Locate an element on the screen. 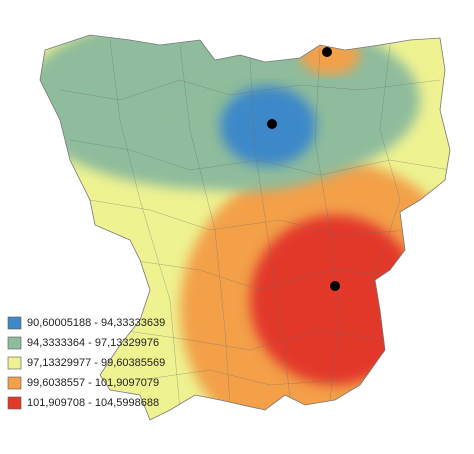 The image size is (474, 454). zone is located at coordinates (335, 300).